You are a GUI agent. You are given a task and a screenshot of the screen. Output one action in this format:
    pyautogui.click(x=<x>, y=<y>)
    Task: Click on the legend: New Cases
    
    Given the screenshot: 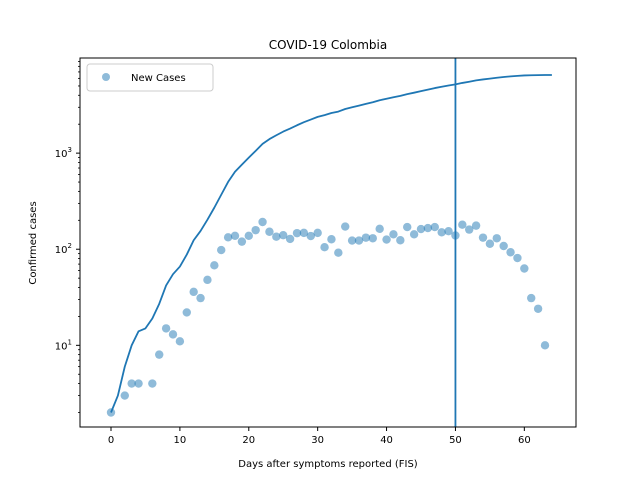 What is the action you would take?
    pyautogui.click(x=150, y=77)
    